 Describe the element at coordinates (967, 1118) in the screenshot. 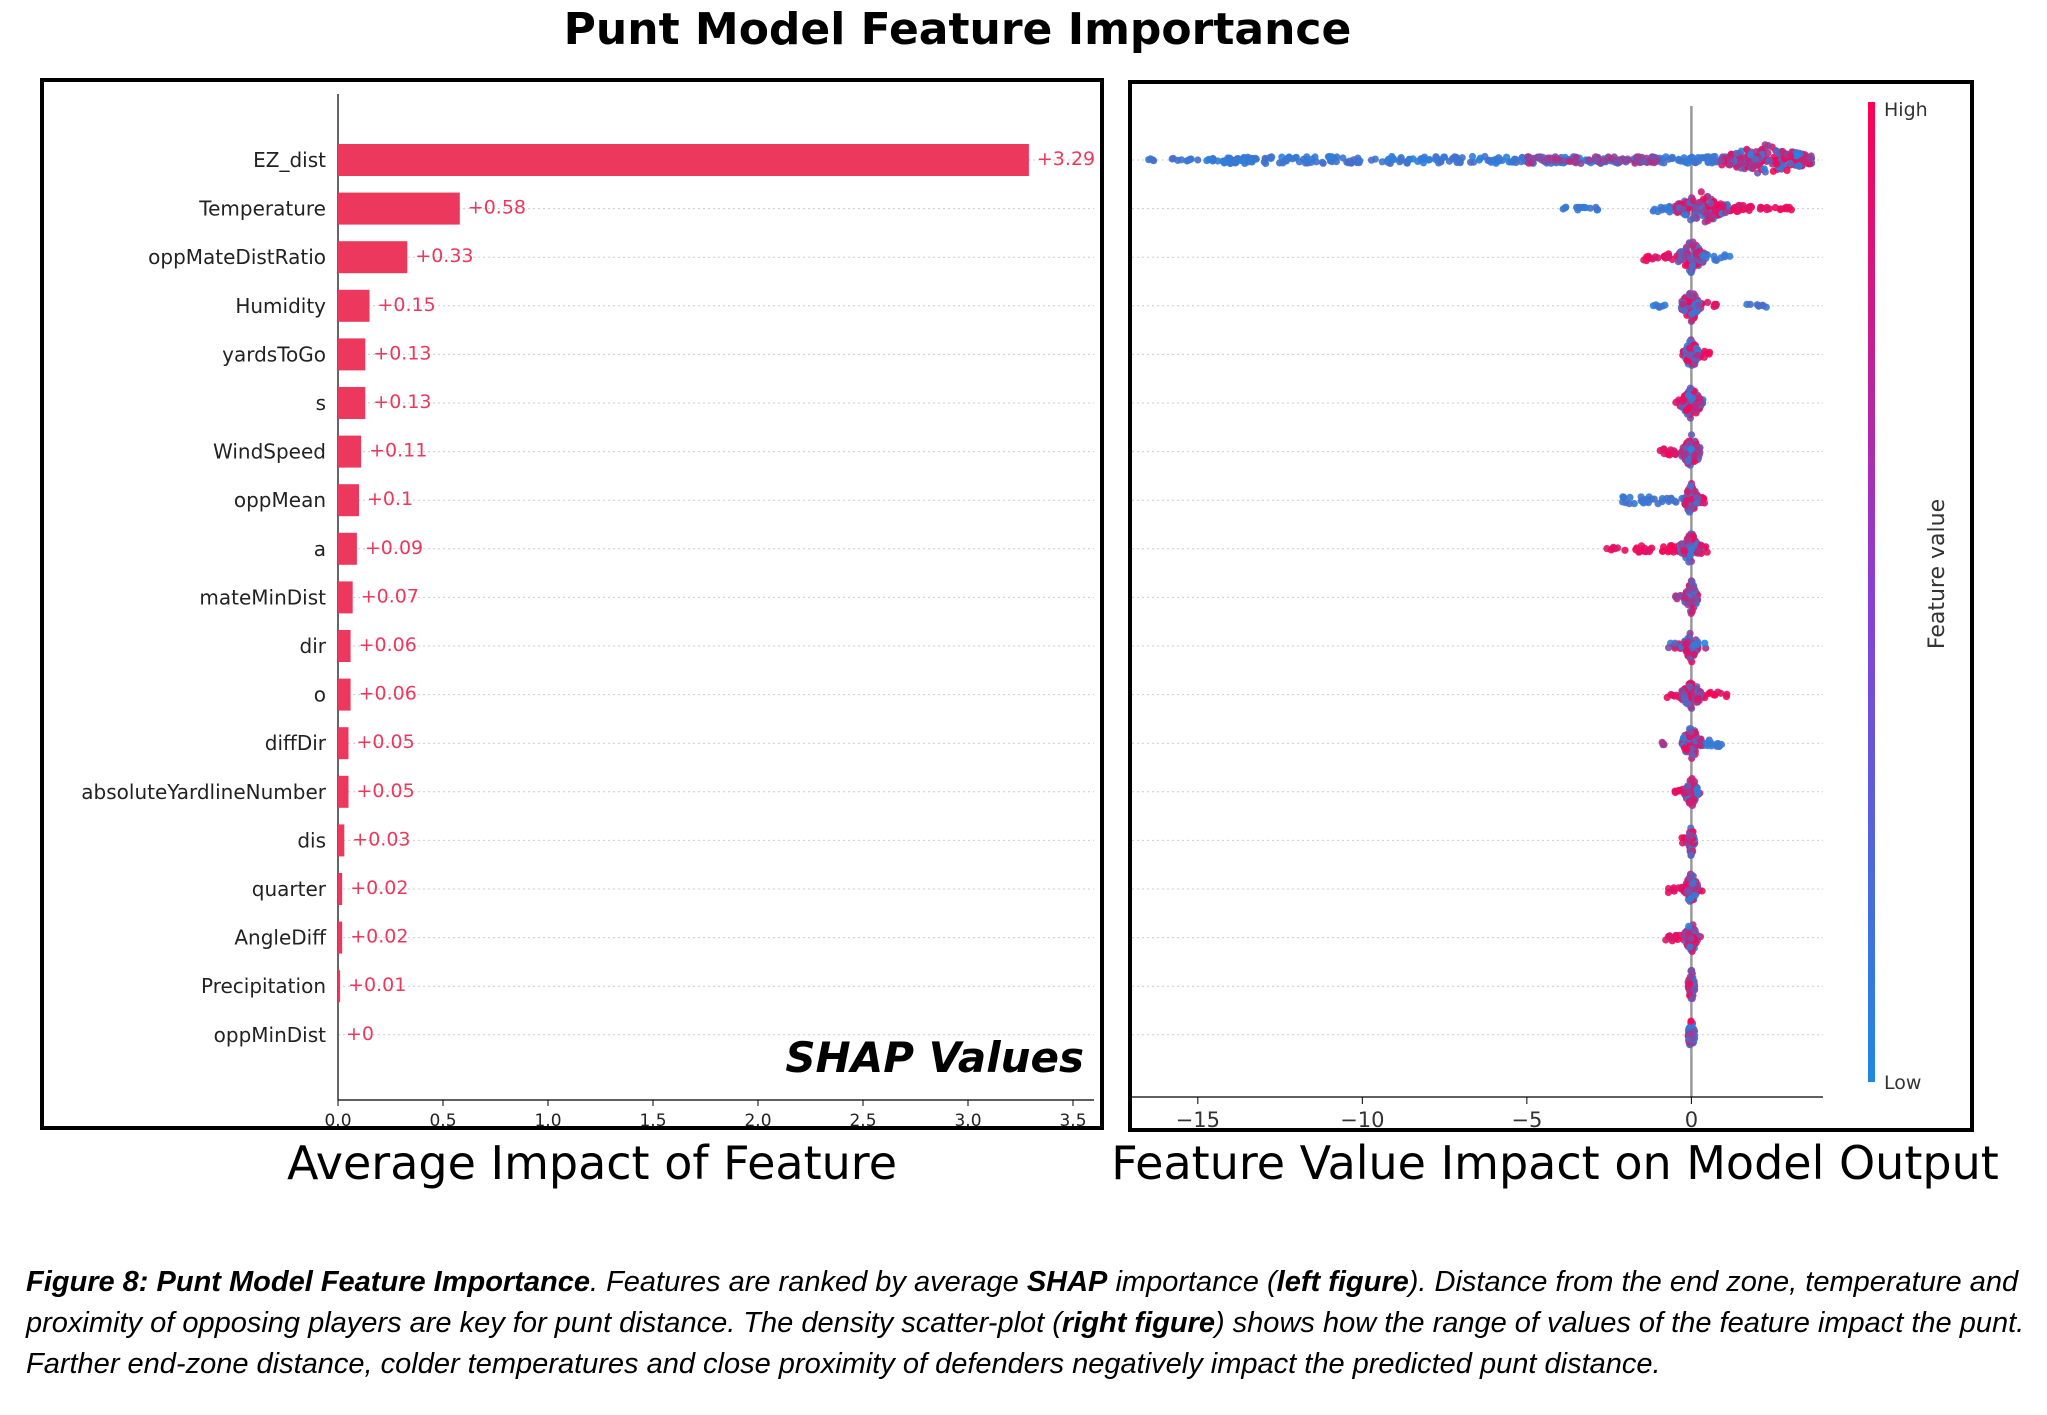

I see `x-tick-label: 3.0` at that location.